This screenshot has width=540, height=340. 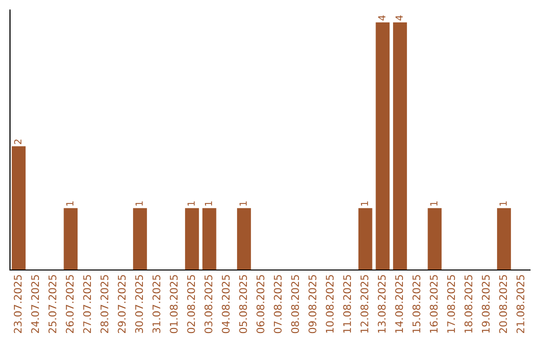 What do you see at coordinates (226, 304) in the screenshot?
I see `x-tick-label: 04.08.2025` at bounding box center [226, 304].